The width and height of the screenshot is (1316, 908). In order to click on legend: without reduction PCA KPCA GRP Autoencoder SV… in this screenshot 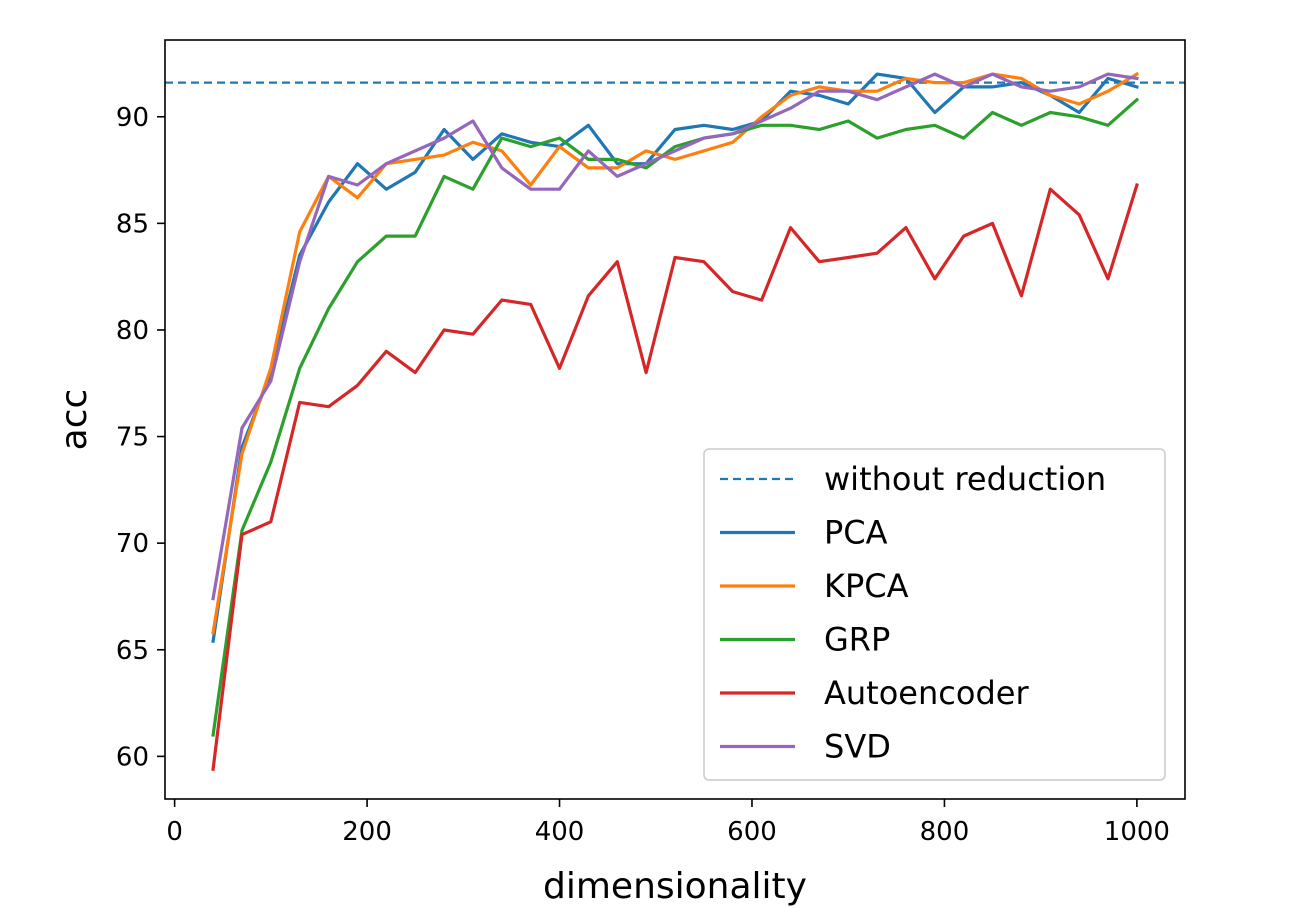, I will do `click(934, 614)`.